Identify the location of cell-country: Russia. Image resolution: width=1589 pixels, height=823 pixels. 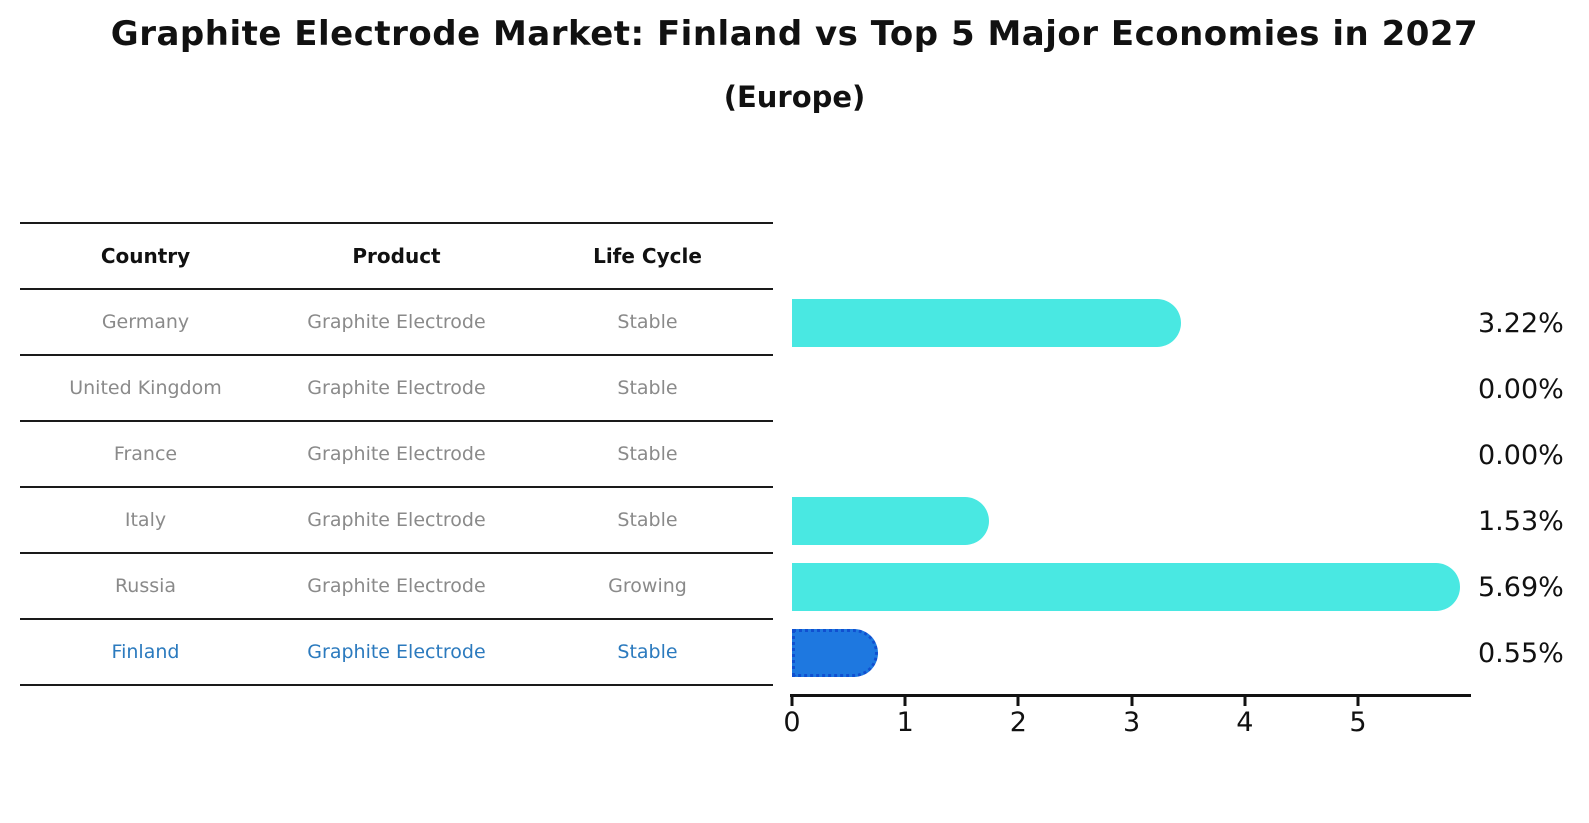
(145, 586).